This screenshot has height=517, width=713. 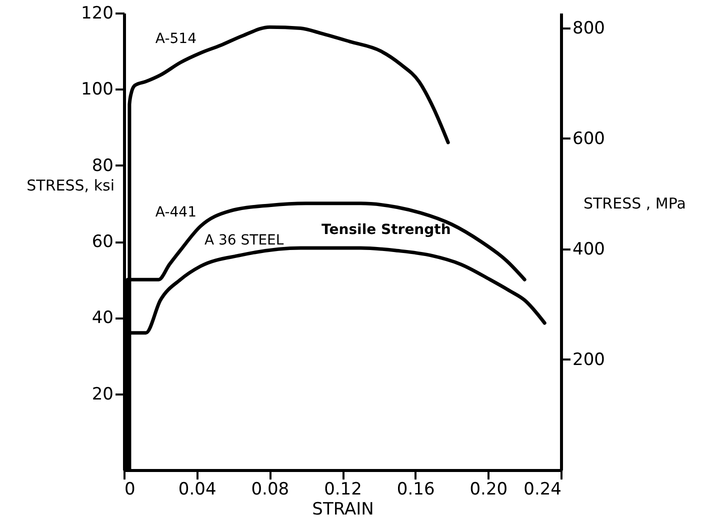 What do you see at coordinates (97, 90) in the screenshot?
I see `y-tick-label: 100` at bounding box center [97, 90].